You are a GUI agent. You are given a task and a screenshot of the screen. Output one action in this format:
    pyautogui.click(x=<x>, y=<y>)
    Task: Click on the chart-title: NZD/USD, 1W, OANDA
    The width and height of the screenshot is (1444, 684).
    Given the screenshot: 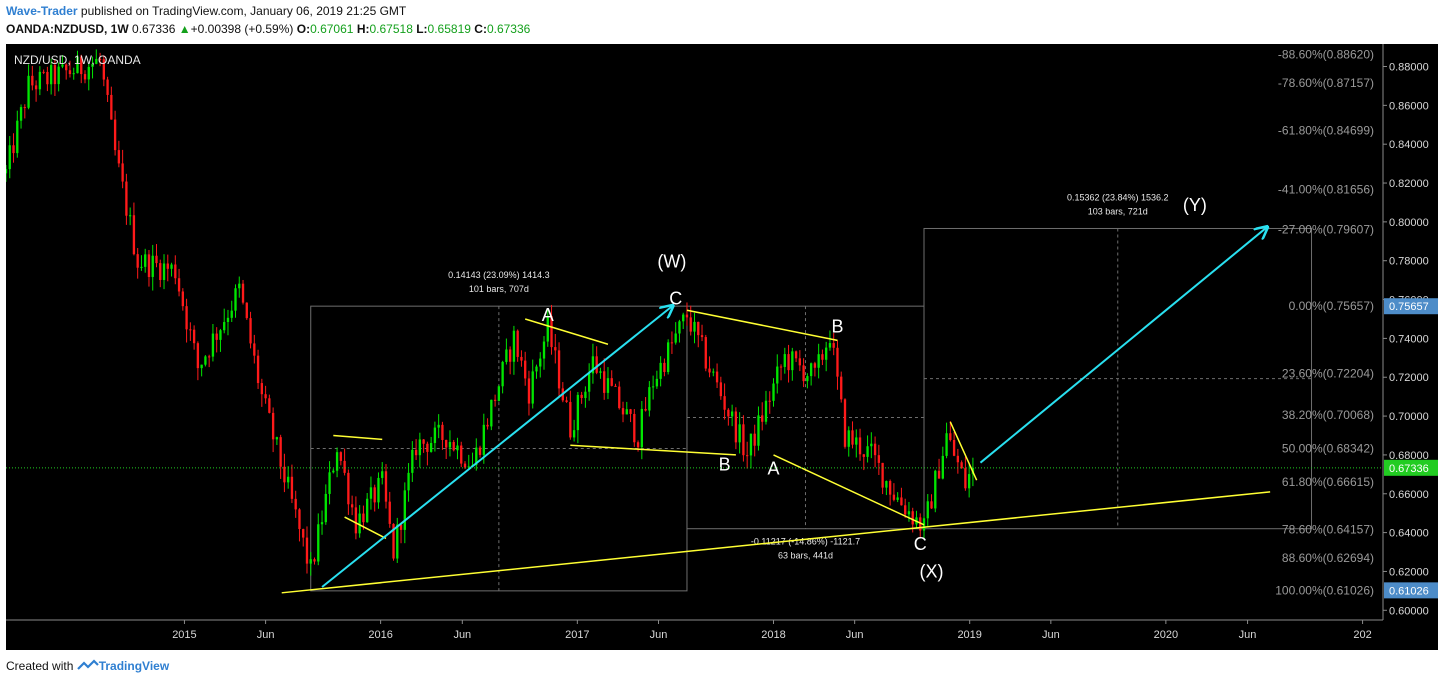 What is the action you would take?
    pyautogui.click(x=77, y=60)
    